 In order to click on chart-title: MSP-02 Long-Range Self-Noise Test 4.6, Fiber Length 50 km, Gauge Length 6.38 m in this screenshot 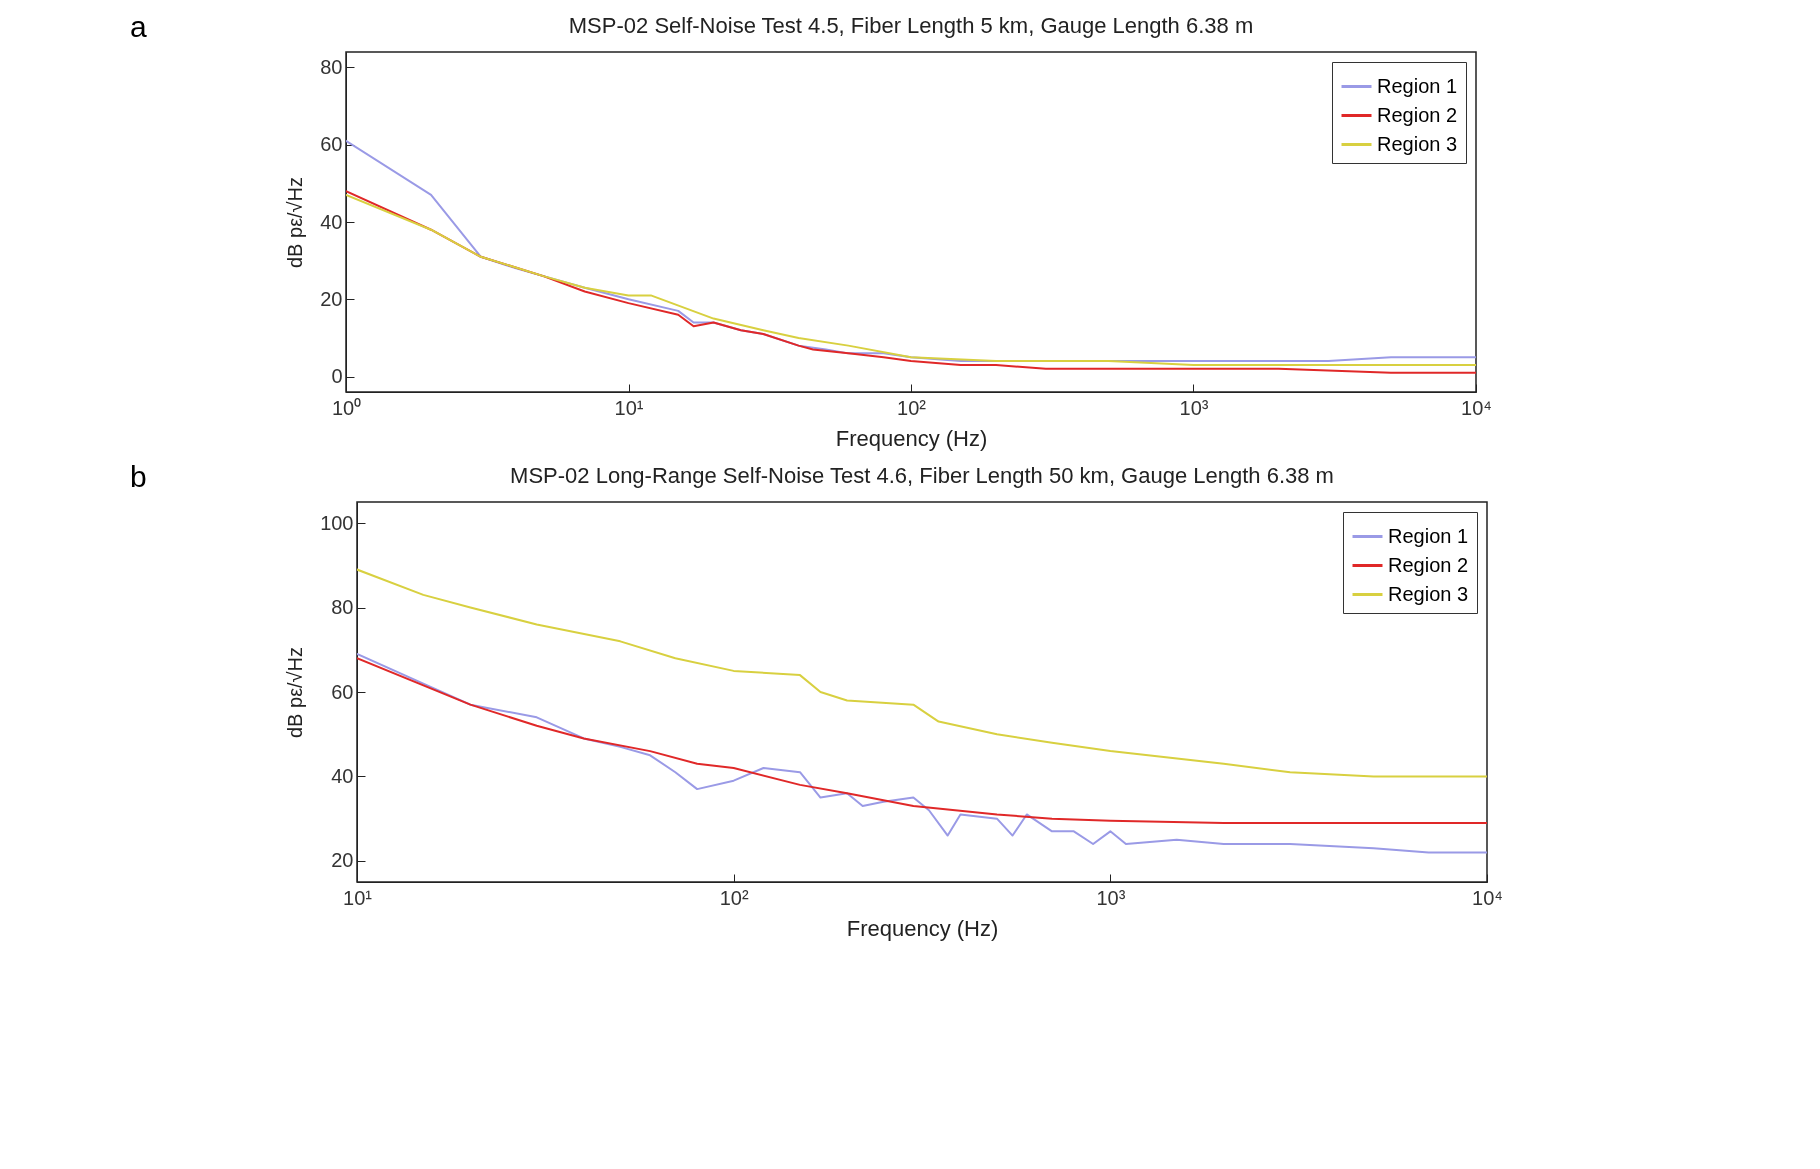, I will do `click(922, 475)`.